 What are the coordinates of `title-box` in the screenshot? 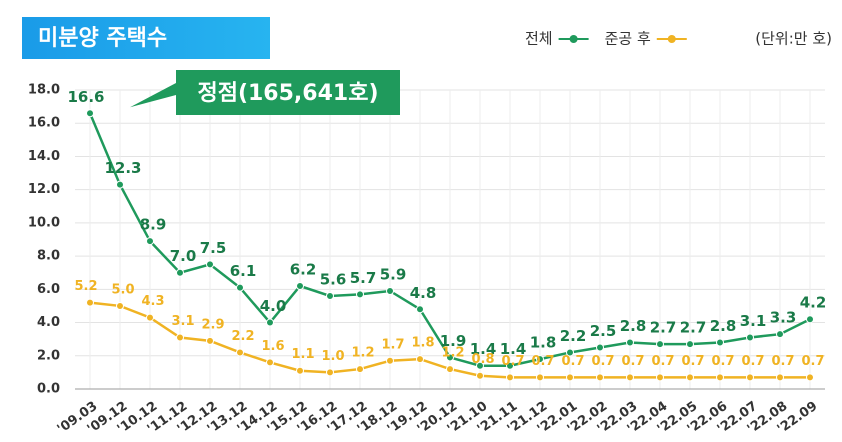 It's located at (146, 38).